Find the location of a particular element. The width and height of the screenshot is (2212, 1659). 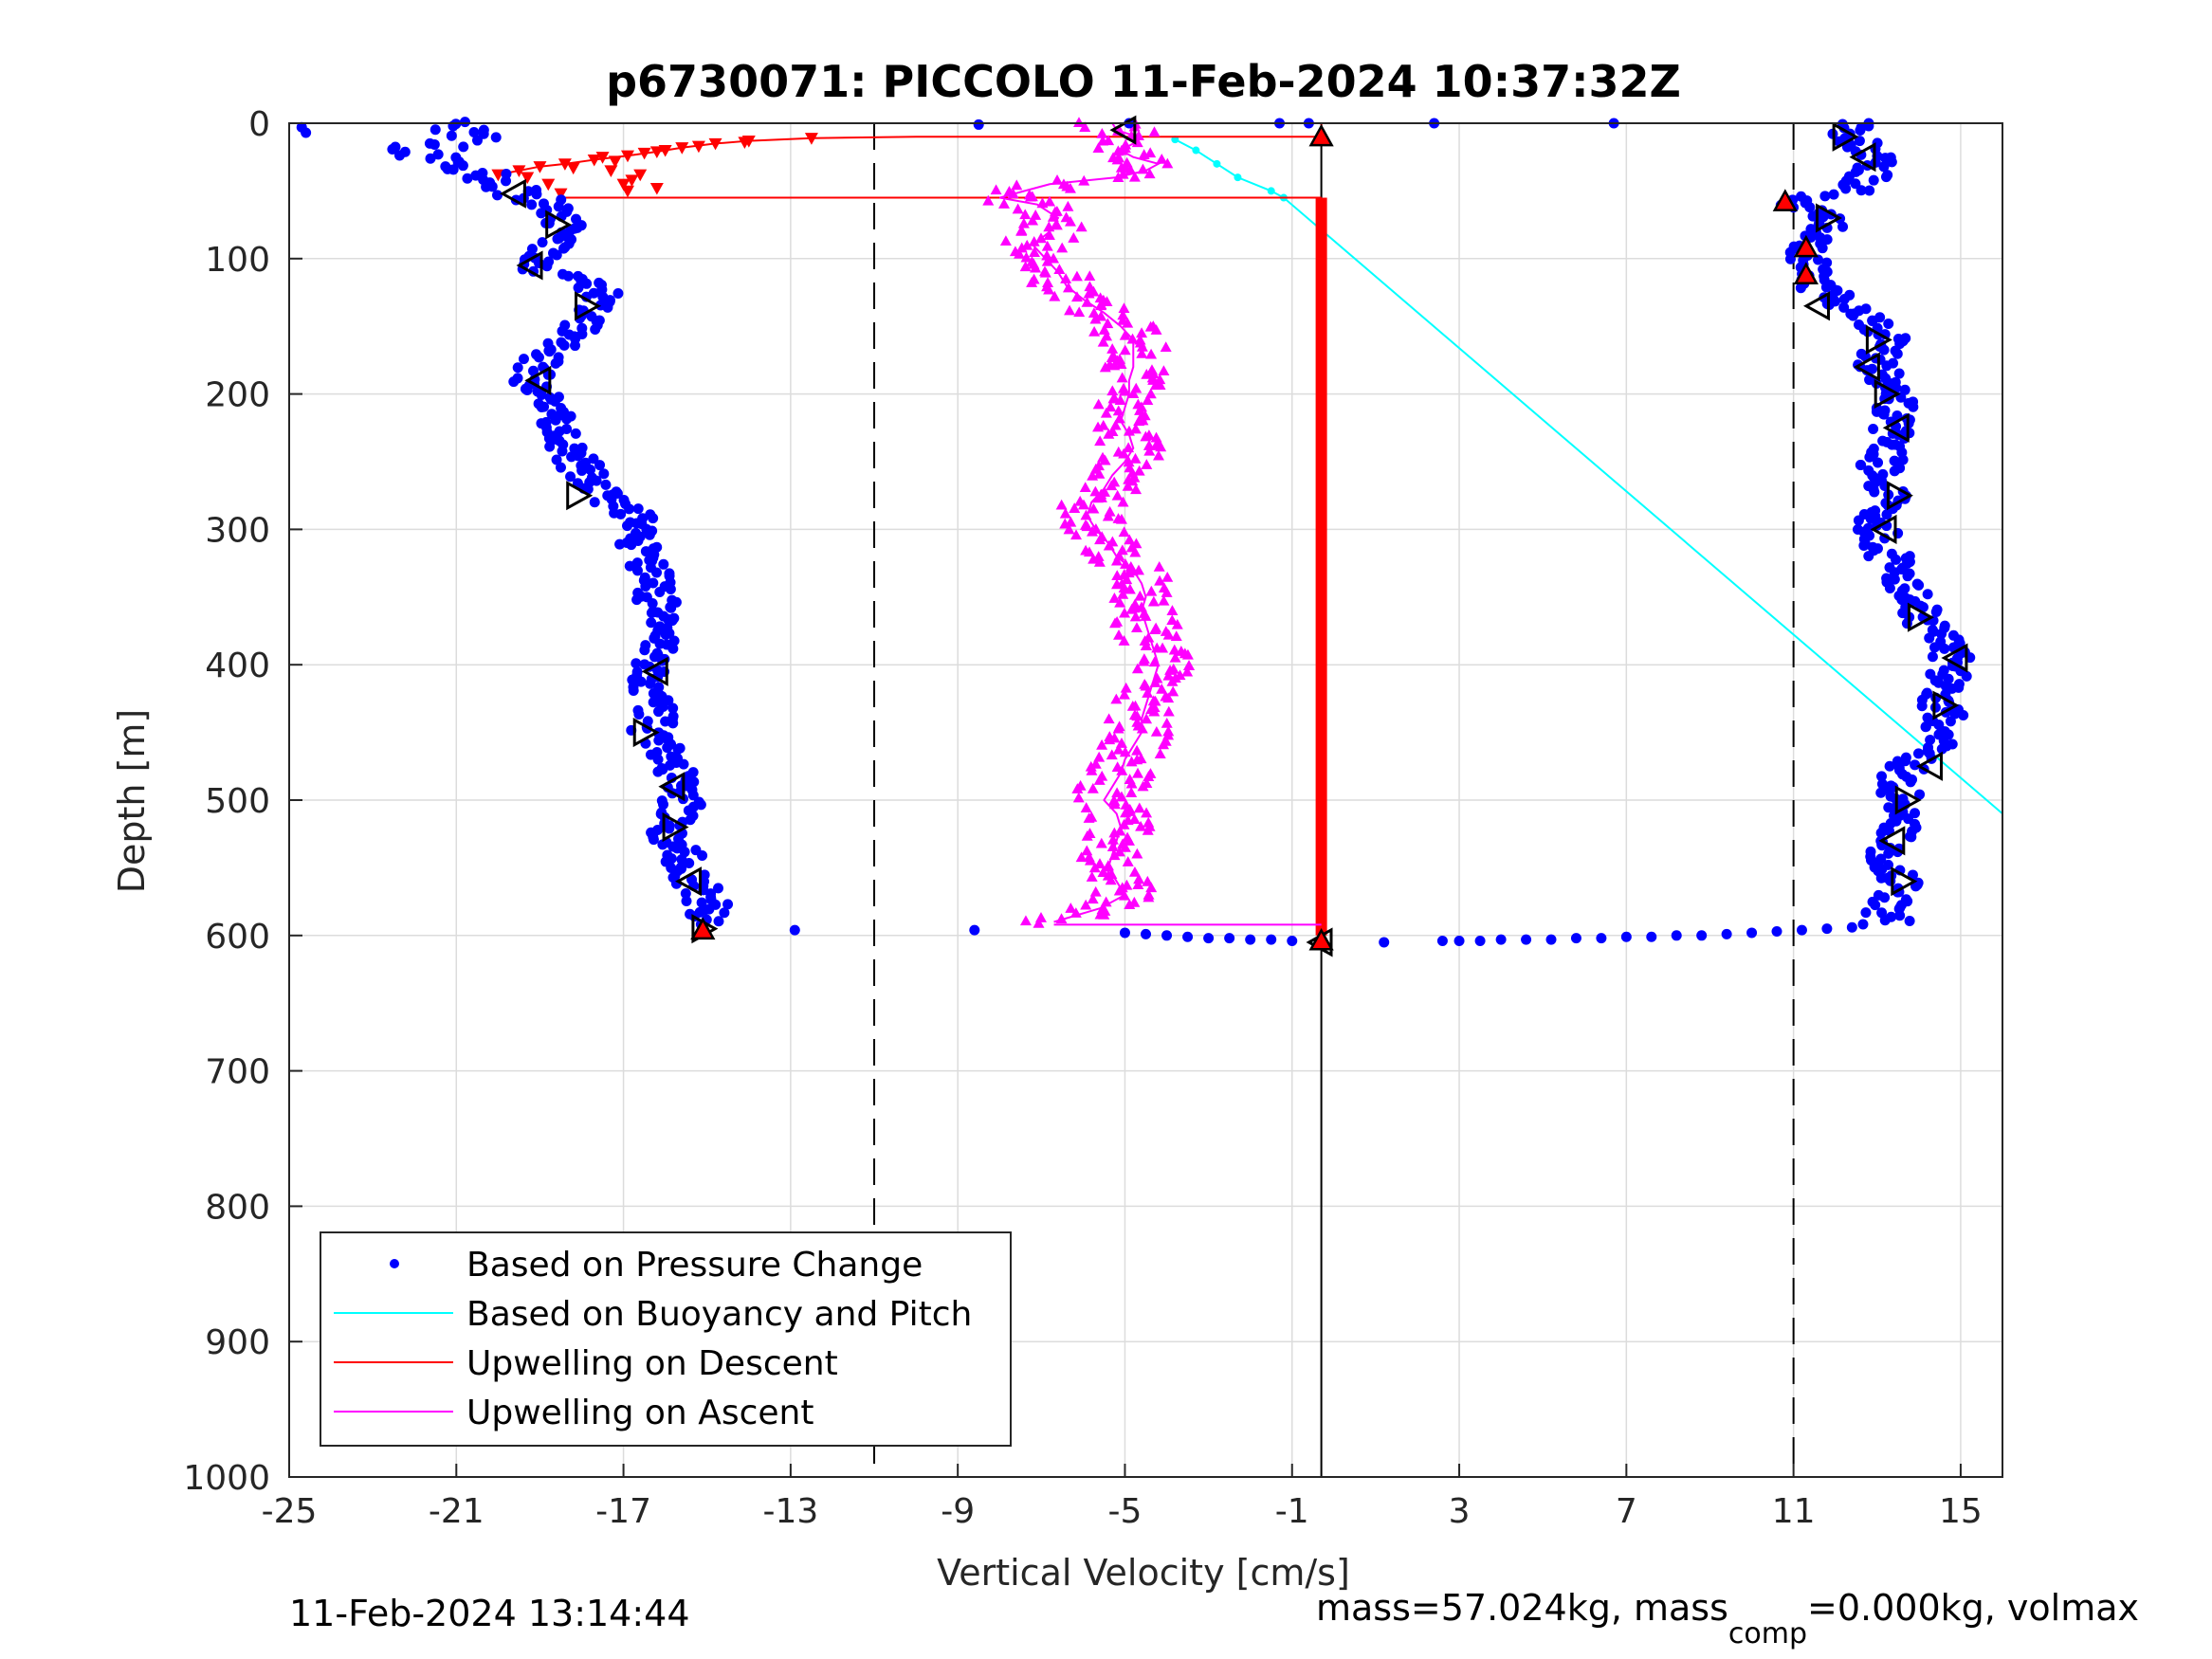

legend-swatch-pressure is located at coordinates (394, 1263).